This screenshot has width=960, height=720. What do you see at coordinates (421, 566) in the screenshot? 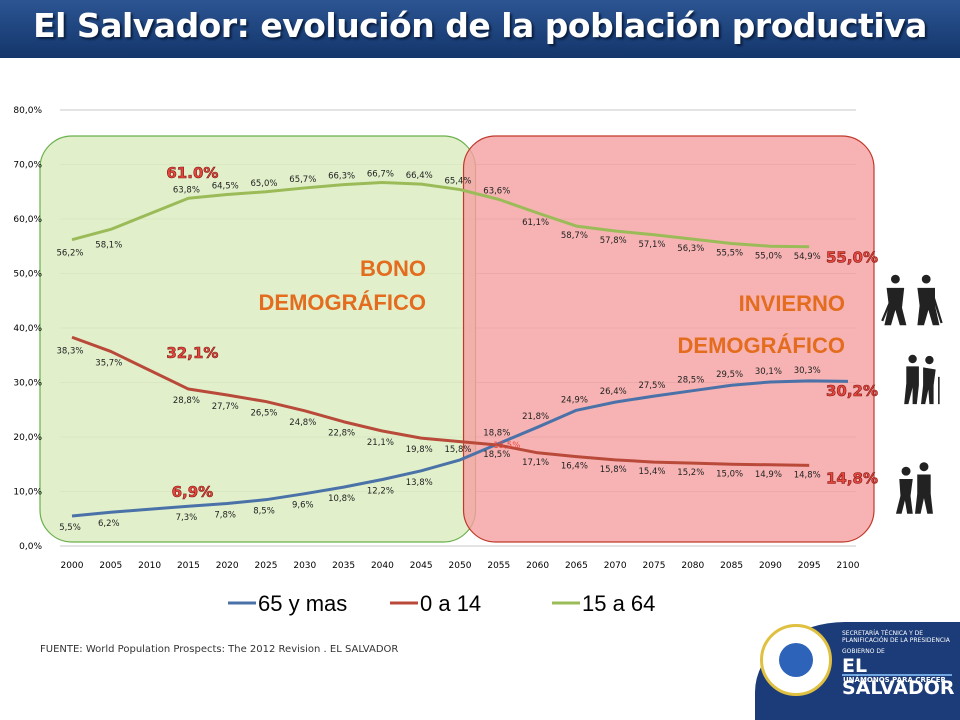
I see `x-tick-label: 2045` at bounding box center [421, 566].